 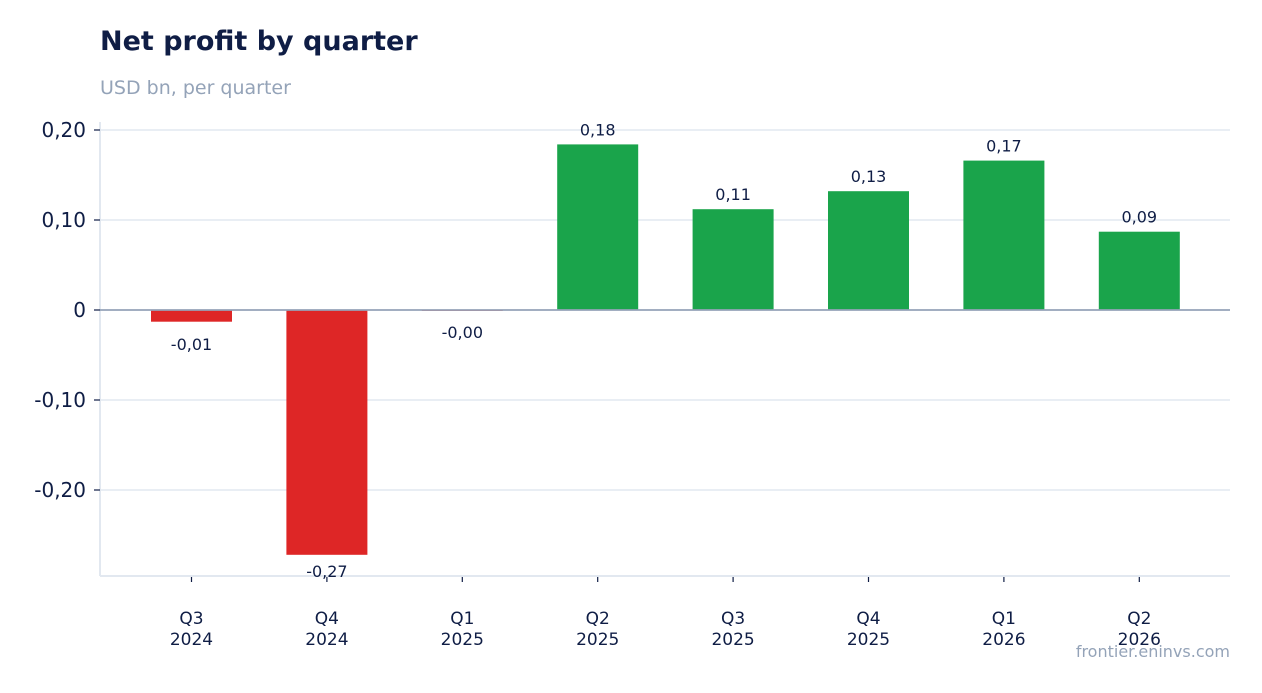 What do you see at coordinates (733, 194) in the screenshot?
I see `data-label: 0,11` at bounding box center [733, 194].